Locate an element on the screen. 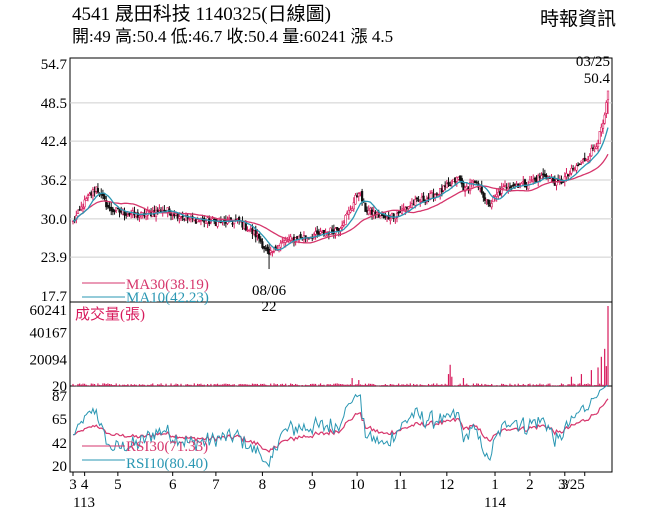 This screenshot has width=656, height=525. x-tick-label: 3/25 is located at coordinates (571, 485).